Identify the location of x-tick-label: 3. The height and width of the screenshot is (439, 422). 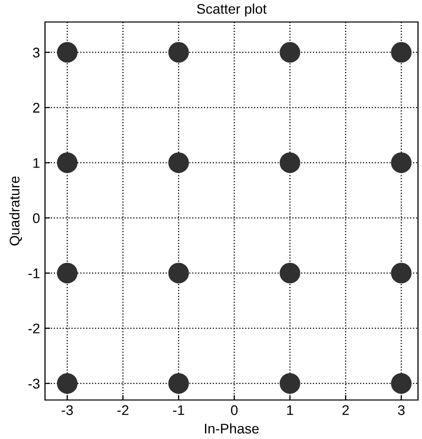
(401, 410).